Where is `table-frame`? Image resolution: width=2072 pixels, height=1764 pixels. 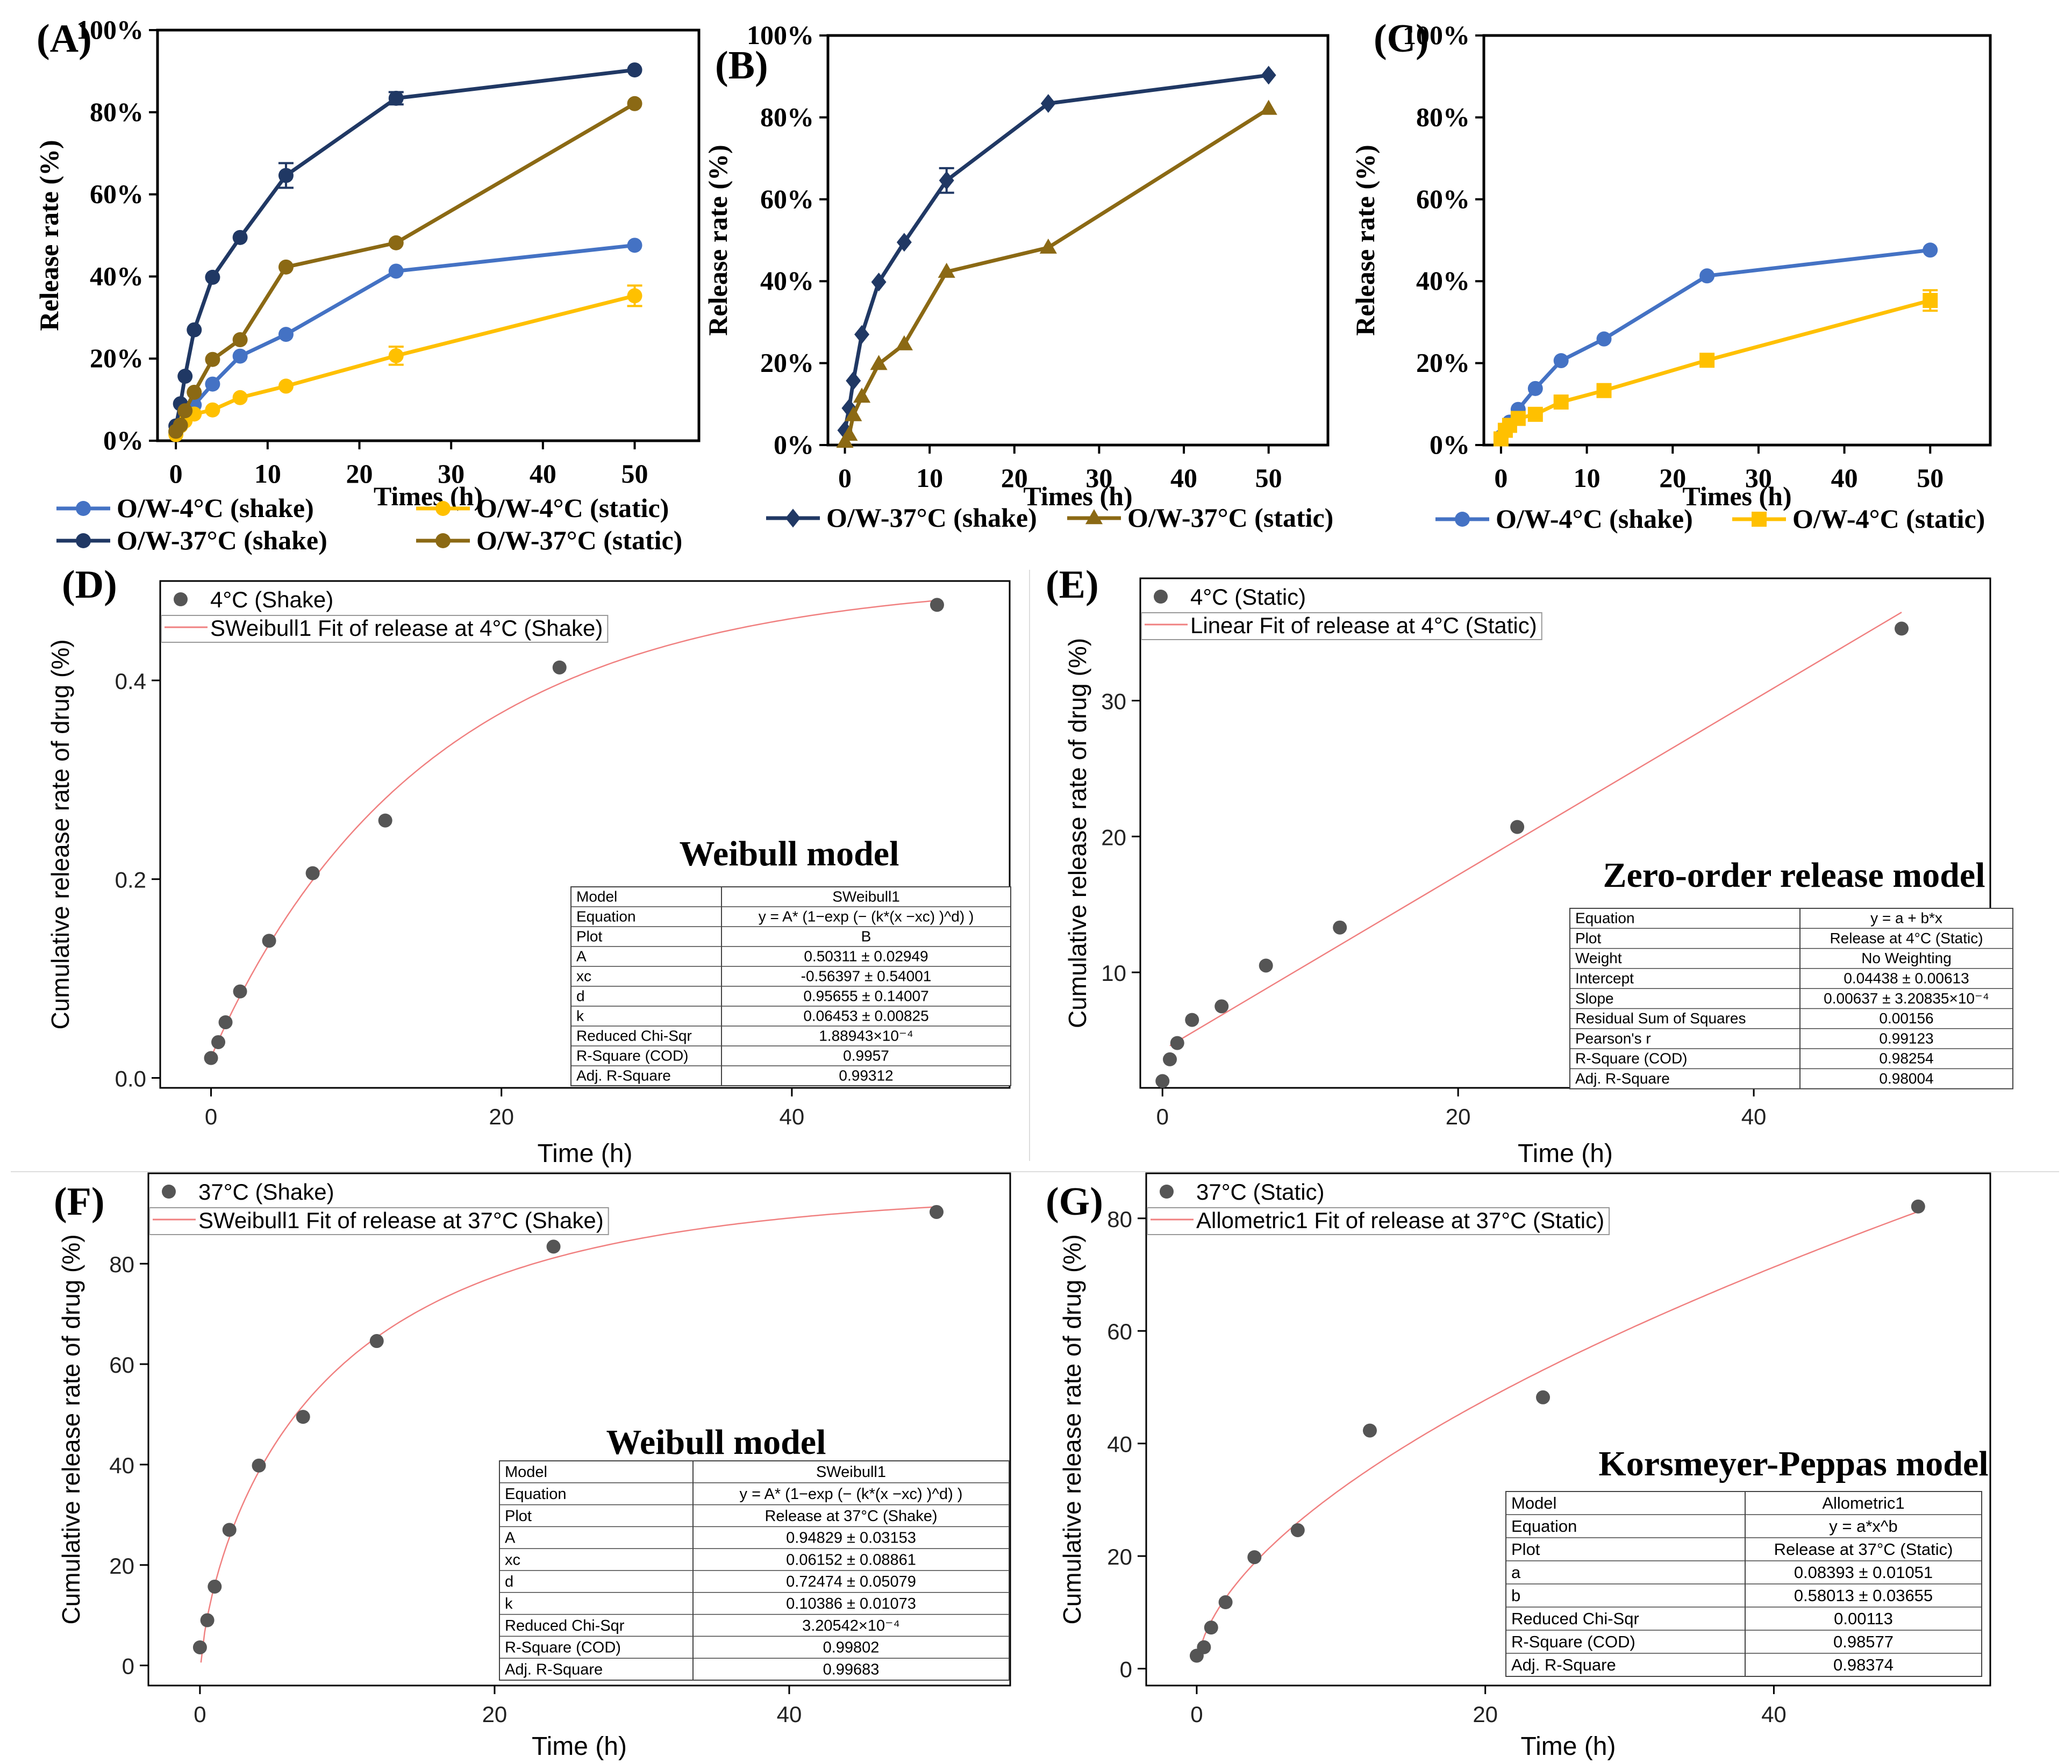 table-frame is located at coordinates (1791, 998).